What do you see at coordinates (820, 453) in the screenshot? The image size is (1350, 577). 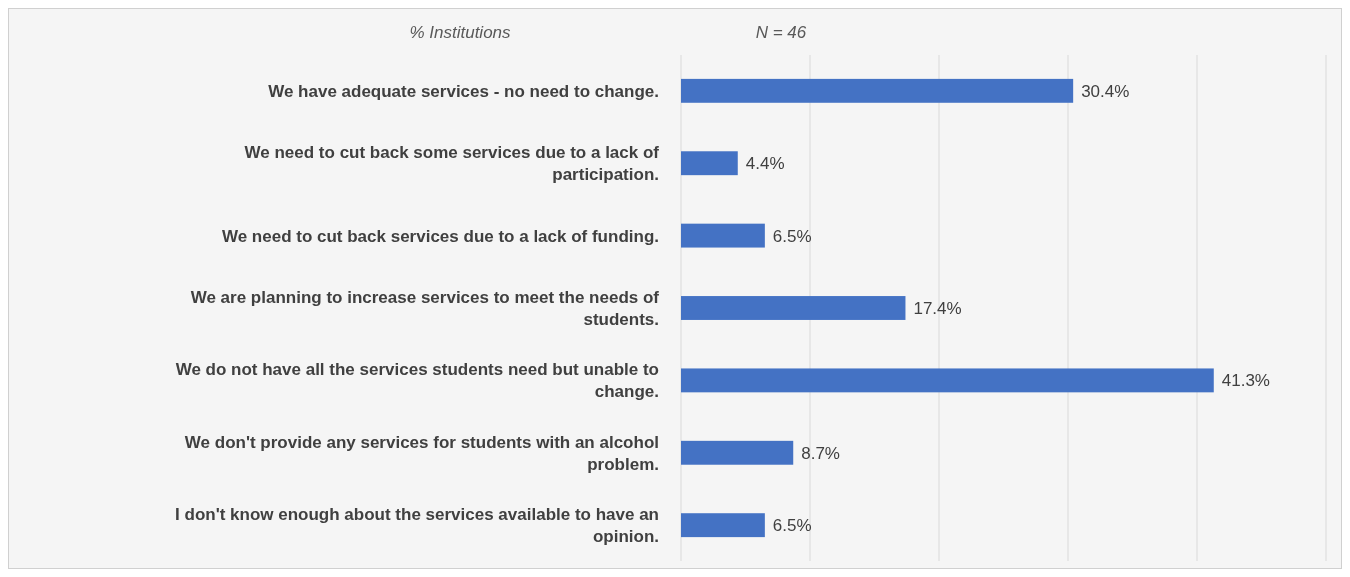 I see `data-label: 8.7%` at bounding box center [820, 453].